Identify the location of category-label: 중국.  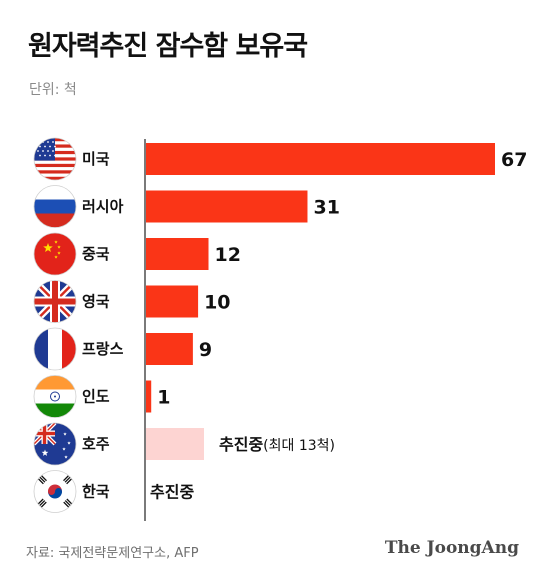
(96, 254).